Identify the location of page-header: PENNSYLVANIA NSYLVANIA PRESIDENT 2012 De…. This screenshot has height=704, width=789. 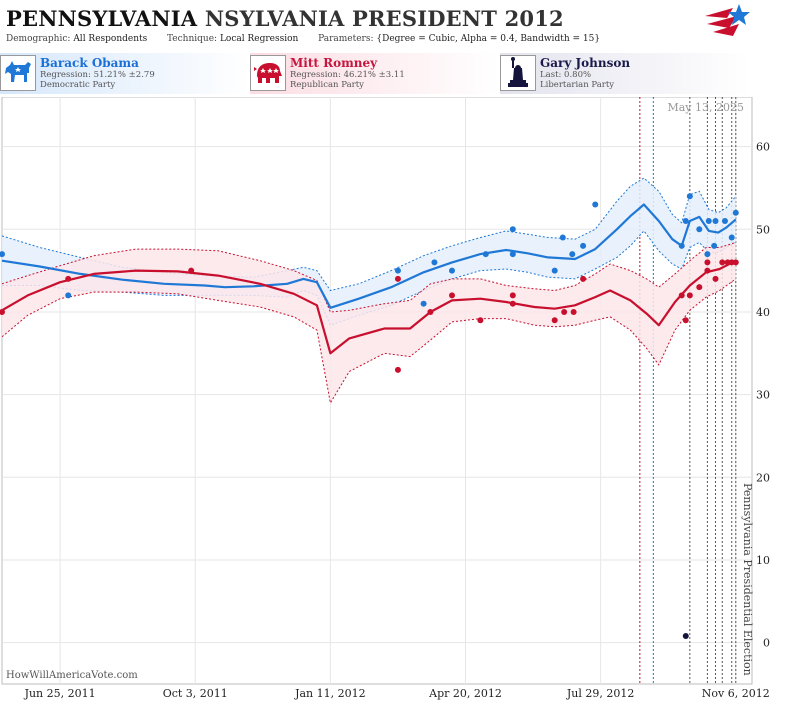
(394, 26).